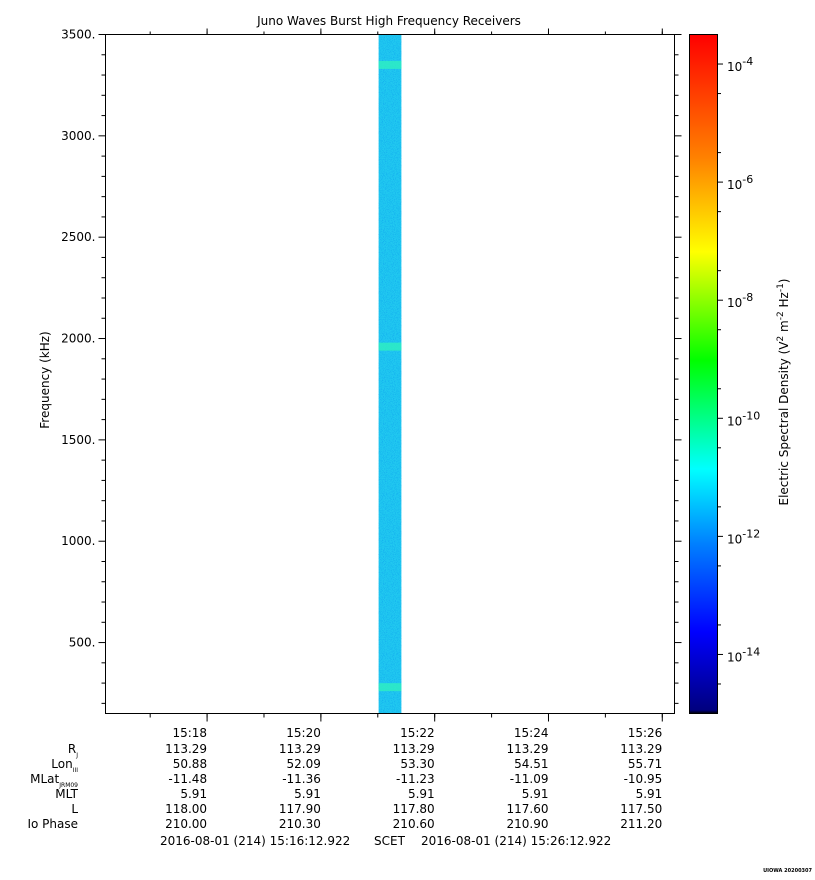 Image resolution: width=815 pixels, height=880 pixels. I want to click on data-column, so click(390, 374).